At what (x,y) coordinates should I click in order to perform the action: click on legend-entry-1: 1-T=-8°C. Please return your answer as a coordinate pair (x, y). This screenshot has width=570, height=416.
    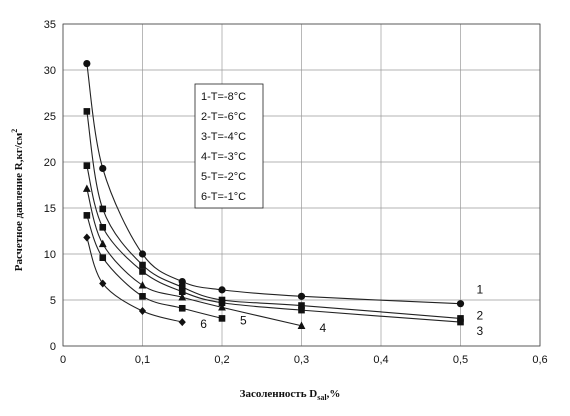
    Looking at the image, I should click on (223, 97).